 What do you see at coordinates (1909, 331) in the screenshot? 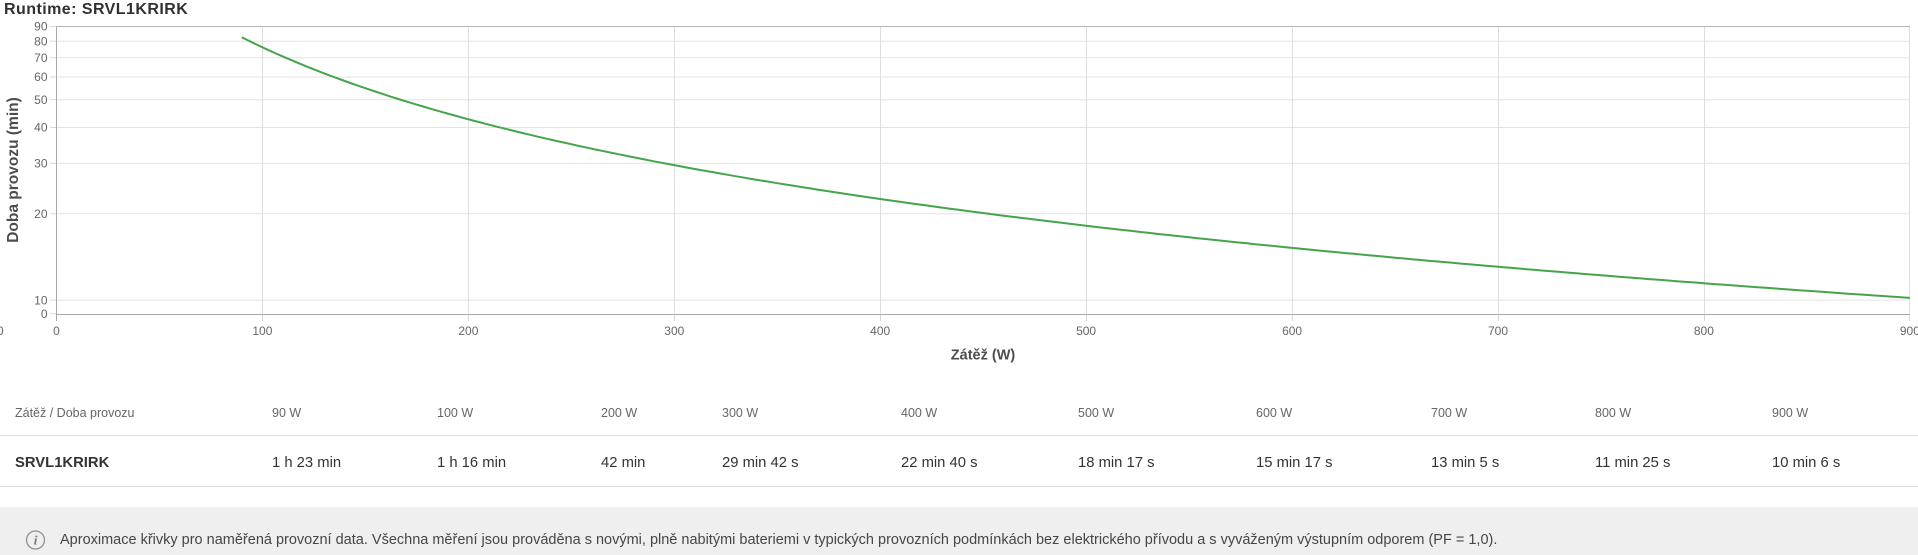
I see `svg-text: 900` at bounding box center [1909, 331].